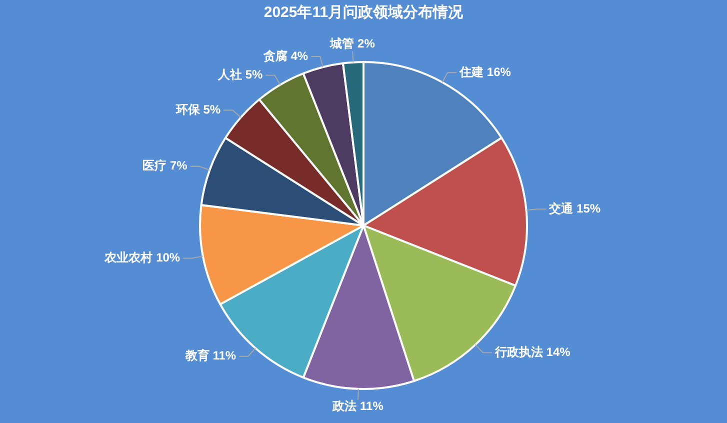 The image size is (727, 423). I want to click on slice-label: 教育 11%, so click(210, 355).